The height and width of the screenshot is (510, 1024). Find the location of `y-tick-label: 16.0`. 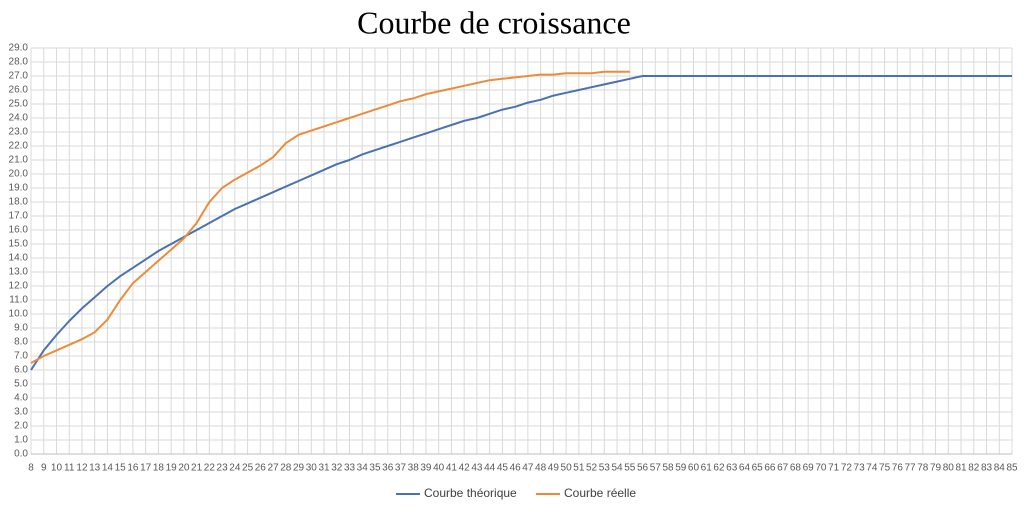

y-tick-label: 16.0 is located at coordinates (19, 230).